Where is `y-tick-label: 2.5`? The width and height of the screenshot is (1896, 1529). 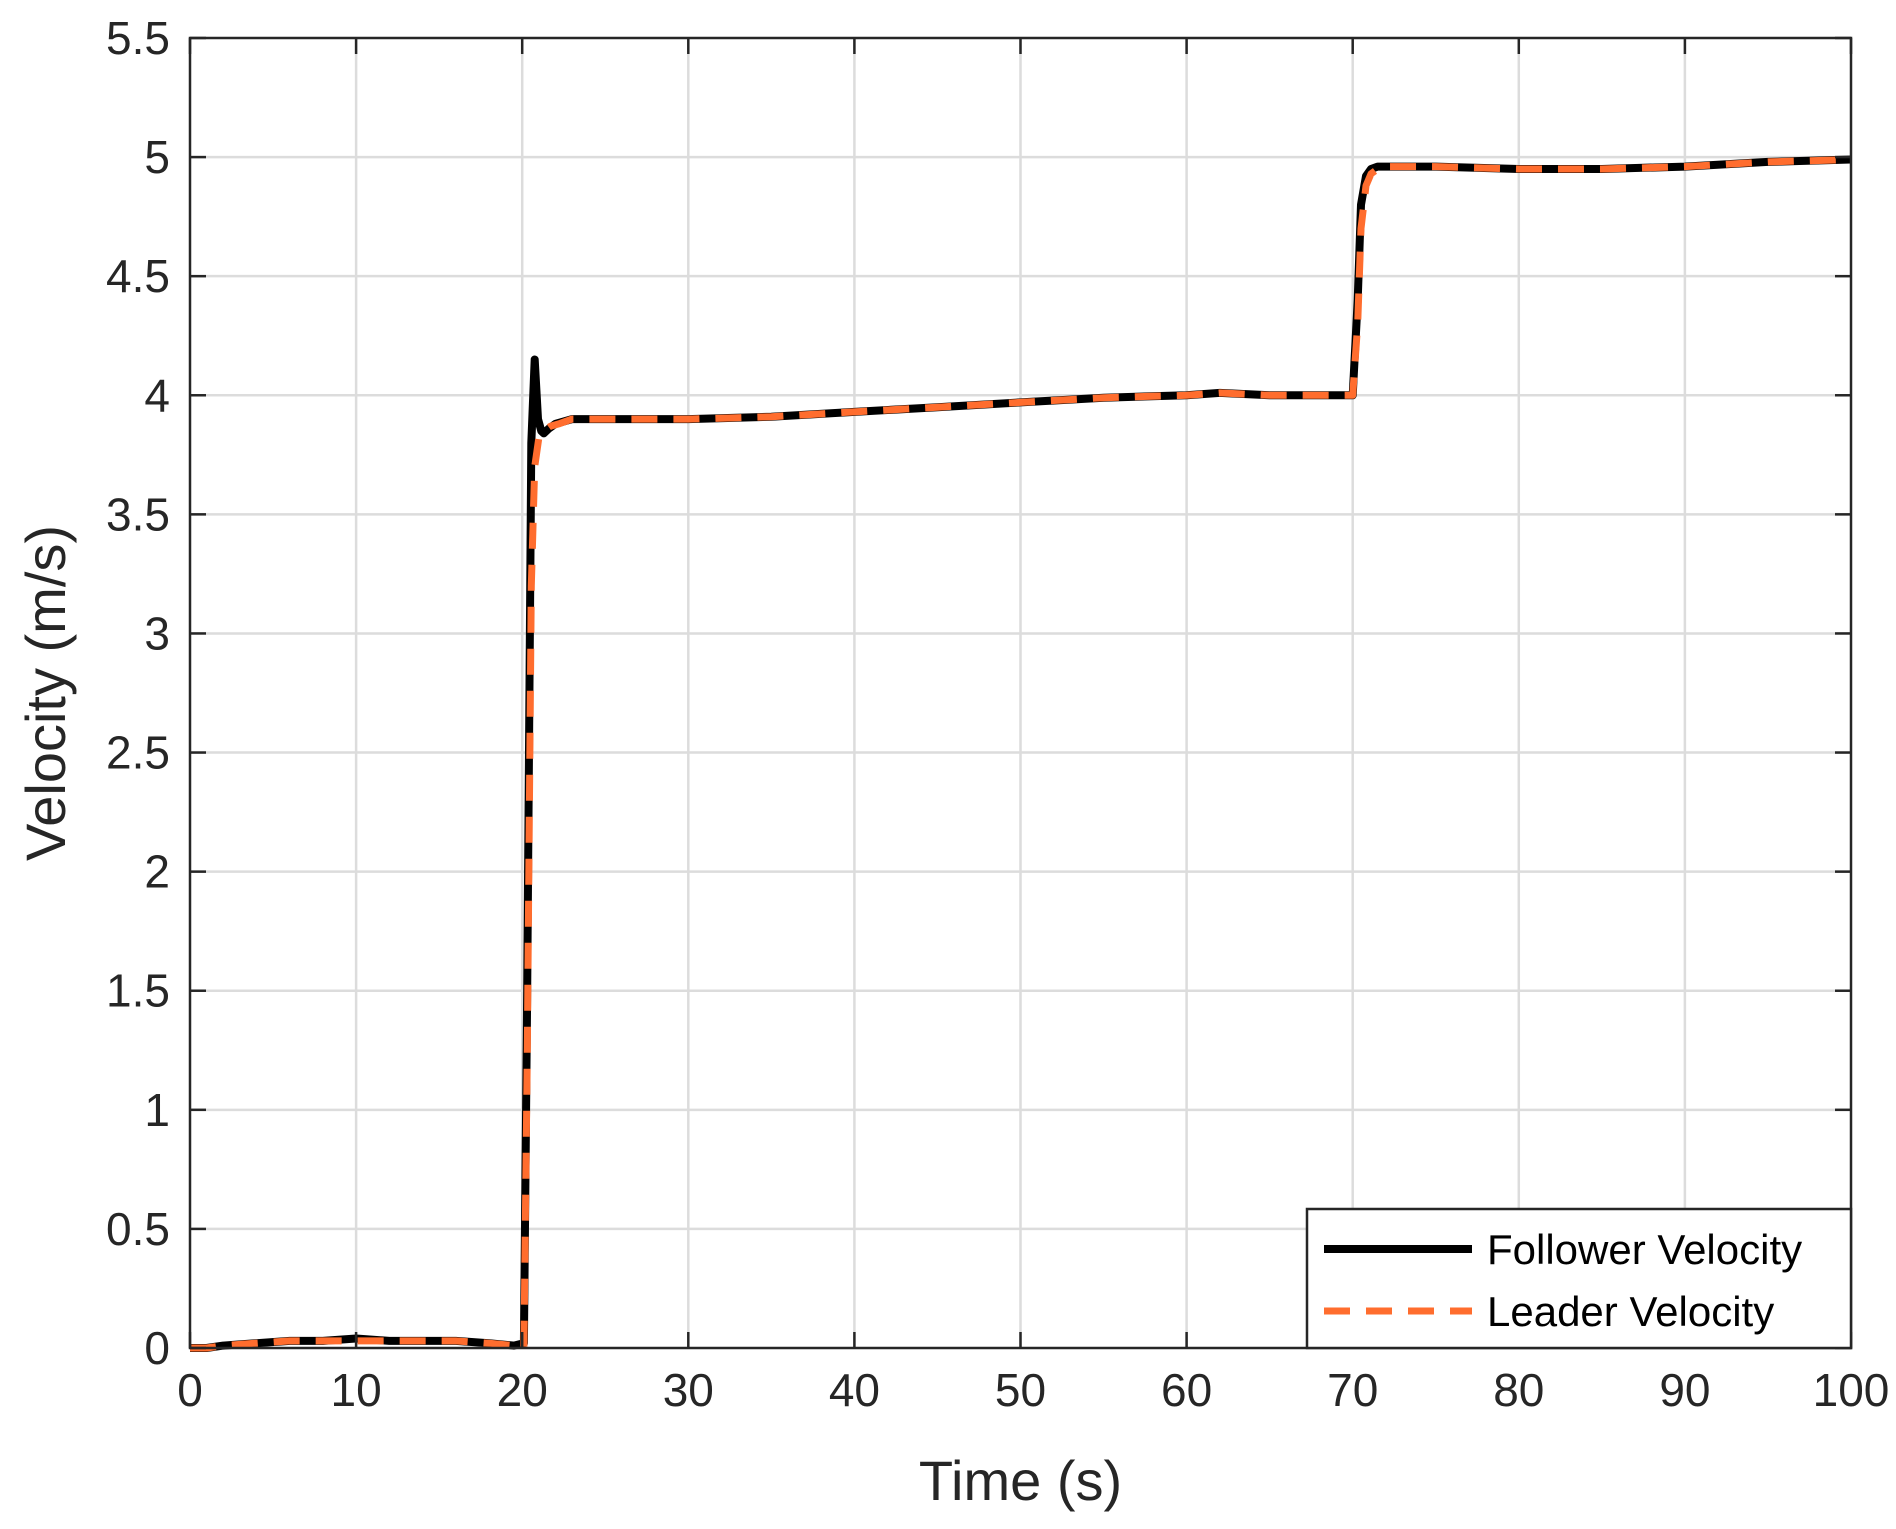
y-tick-label: 2.5 is located at coordinates (138, 753).